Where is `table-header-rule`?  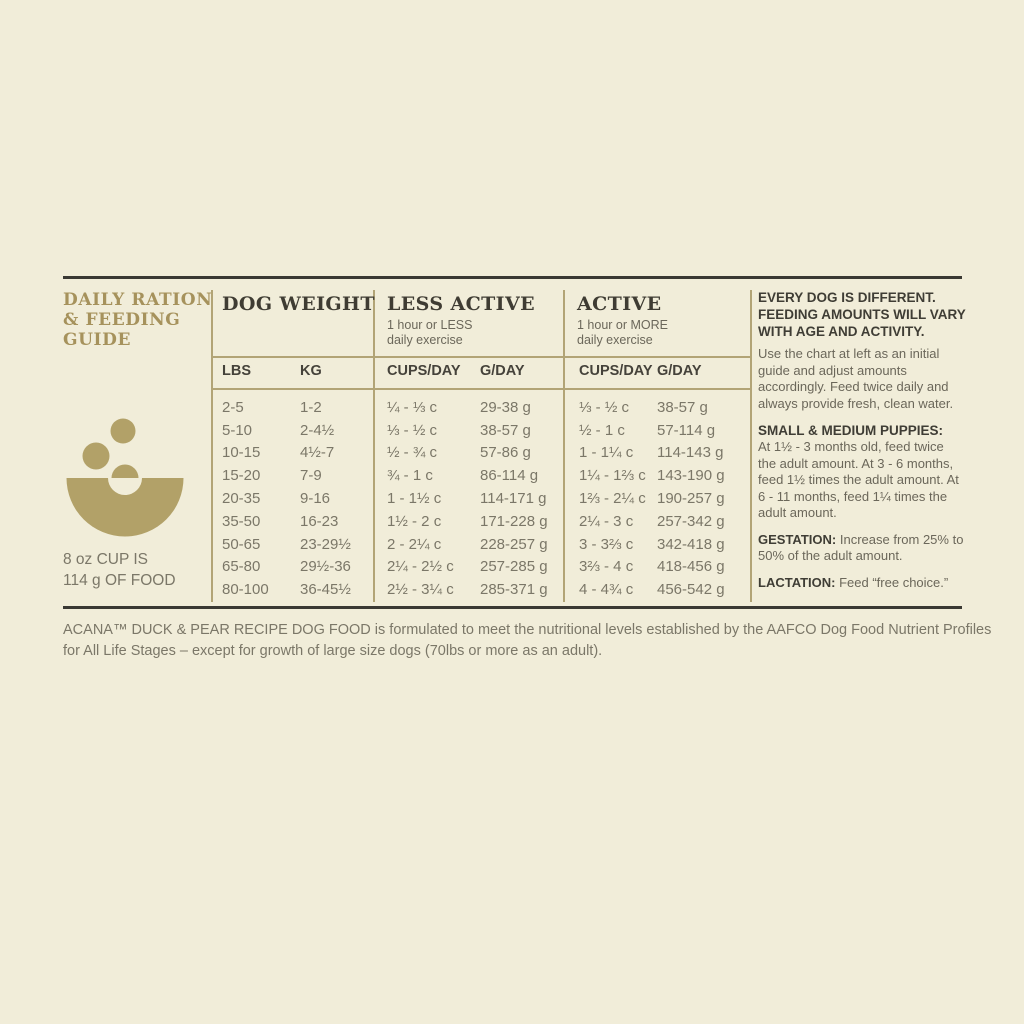 table-header-rule is located at coordinates (481, 357).